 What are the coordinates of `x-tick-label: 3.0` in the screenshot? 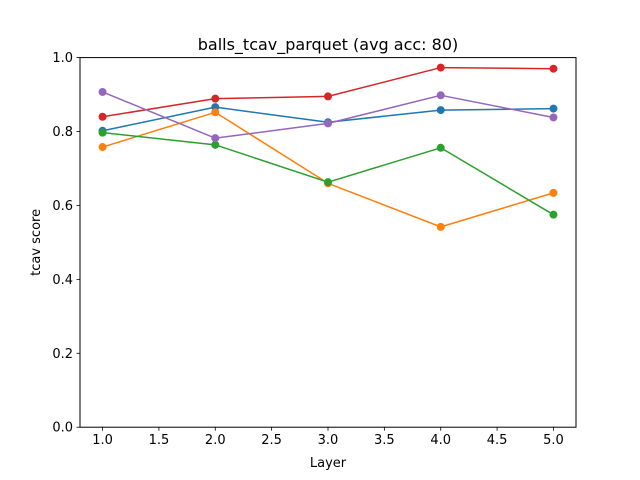 It's located at (328, 440).